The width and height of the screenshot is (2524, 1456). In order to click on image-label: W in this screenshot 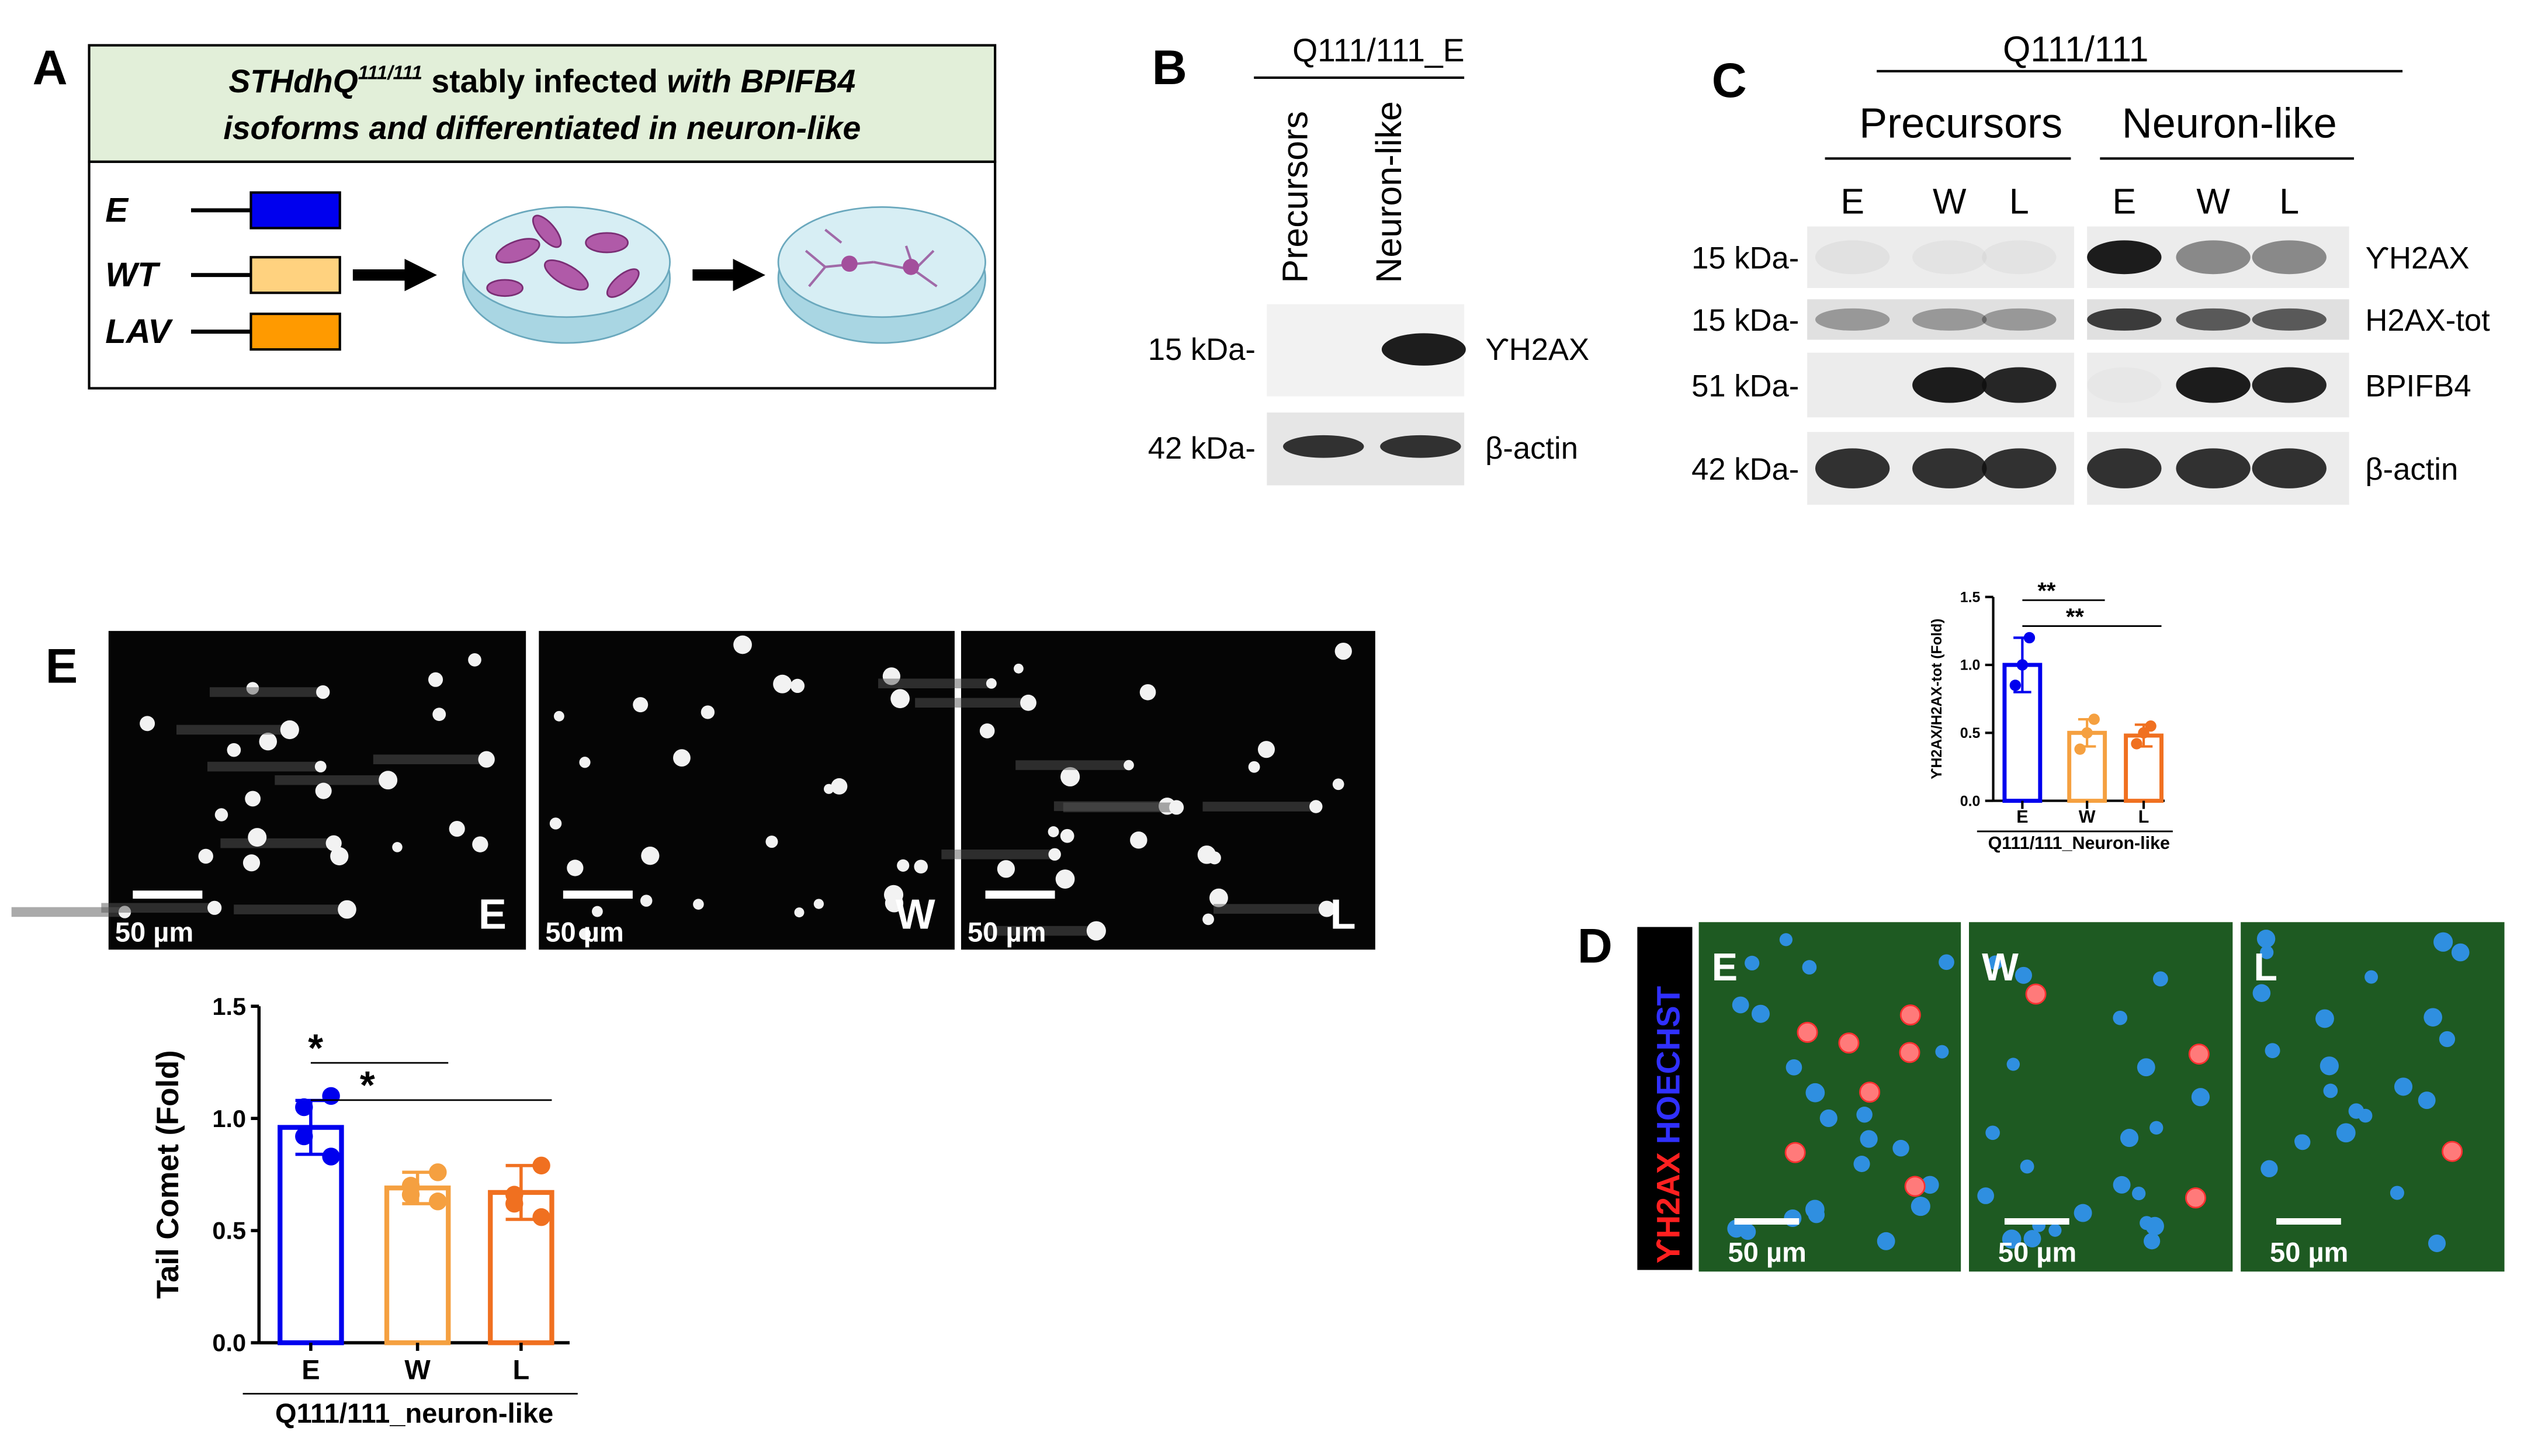, I will do `click(2000, 967)`.